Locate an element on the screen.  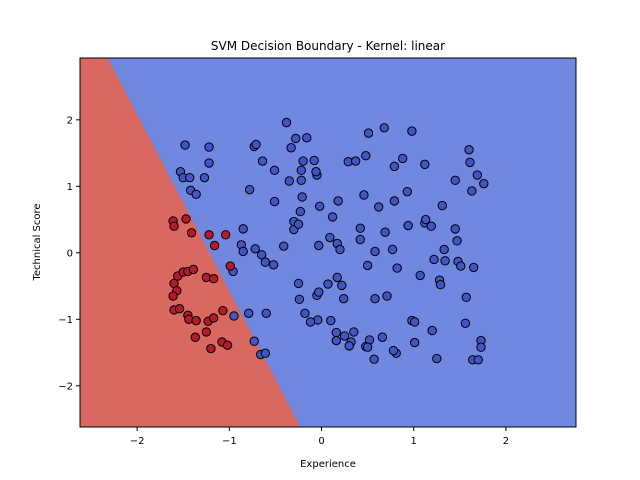
y-tick-label: −2 is located at coordinates (65, 386).